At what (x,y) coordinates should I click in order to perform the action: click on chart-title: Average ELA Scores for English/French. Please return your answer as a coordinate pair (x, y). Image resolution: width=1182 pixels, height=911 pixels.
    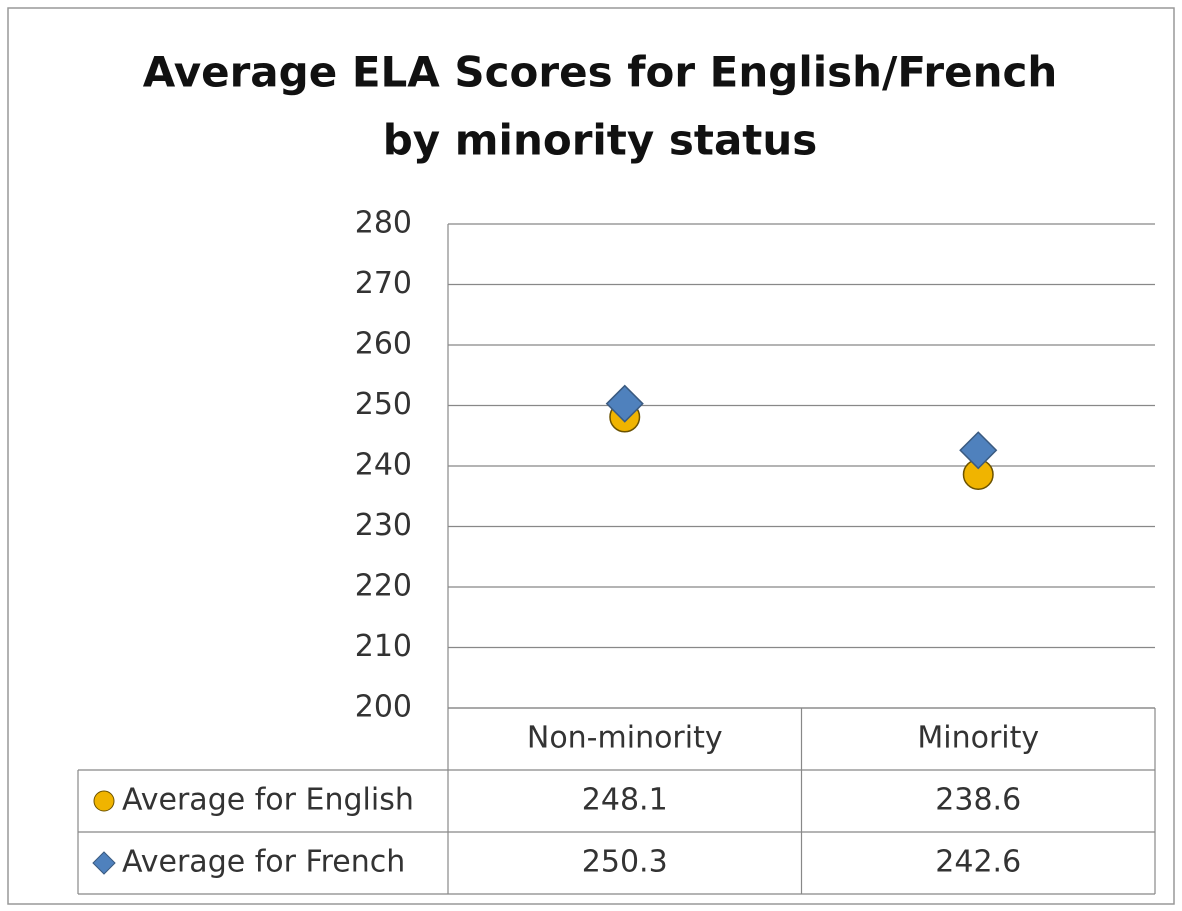
    Looking at the image, I should click on (600, 72).